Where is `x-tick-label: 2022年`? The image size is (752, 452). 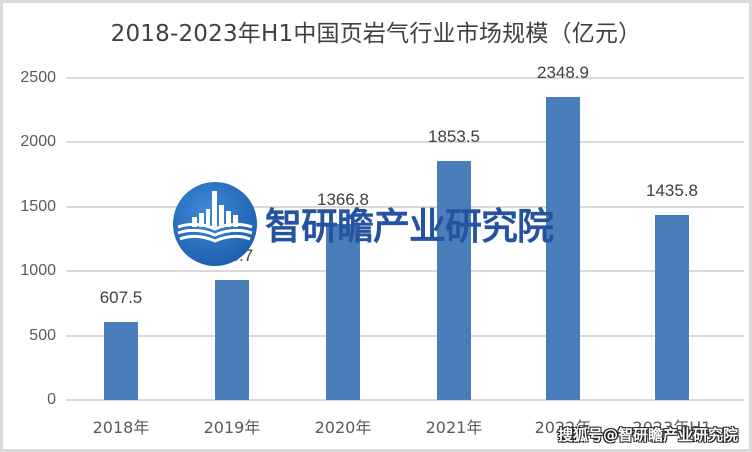
x-tick-label: 2022年 is located at coordinates (563, 427).